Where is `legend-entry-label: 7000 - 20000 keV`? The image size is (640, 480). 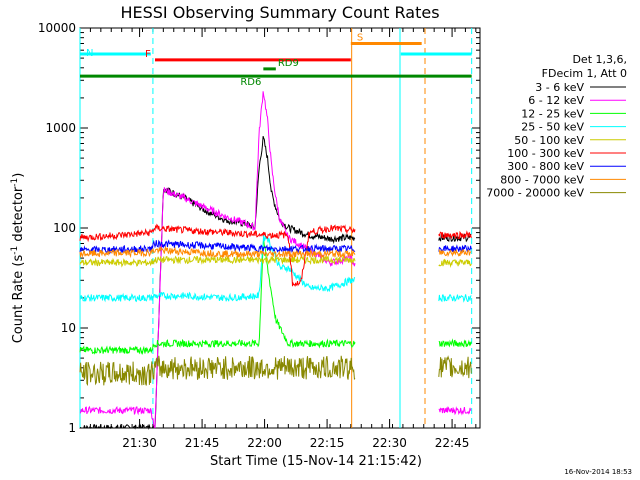
legend-entry-label: 7000 - 20000 keV is located at coordinates (535, 193).